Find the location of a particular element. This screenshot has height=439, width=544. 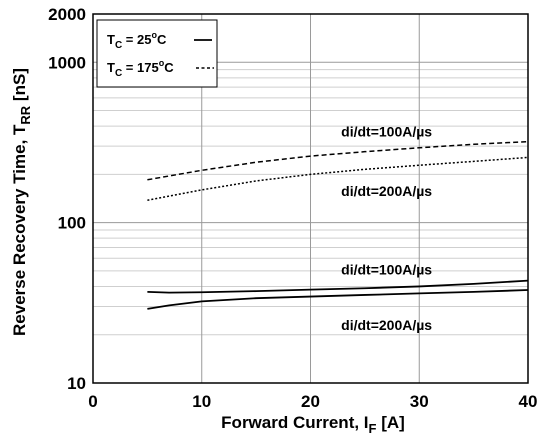

legend-box is located at coordinates (157, 53).